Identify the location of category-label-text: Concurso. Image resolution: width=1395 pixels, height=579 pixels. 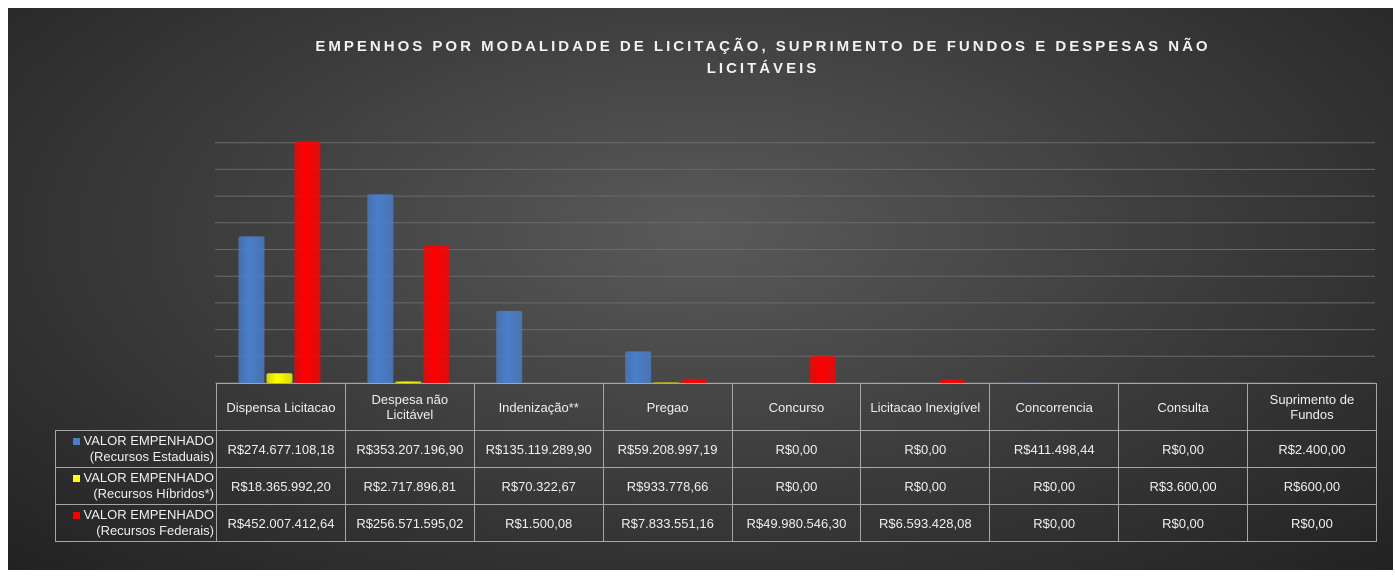
(796, 407).